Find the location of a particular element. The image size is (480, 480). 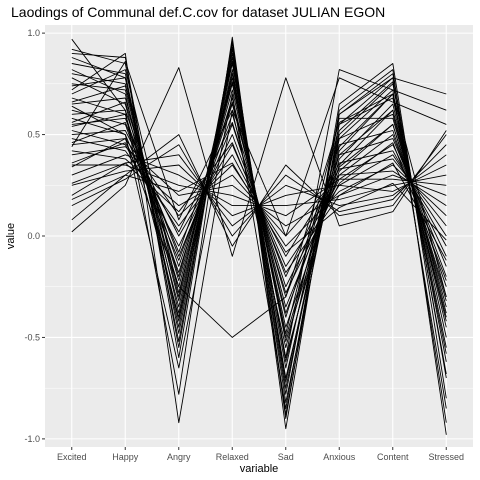

x-tick-label: Content is located at coordinates (393, 457).